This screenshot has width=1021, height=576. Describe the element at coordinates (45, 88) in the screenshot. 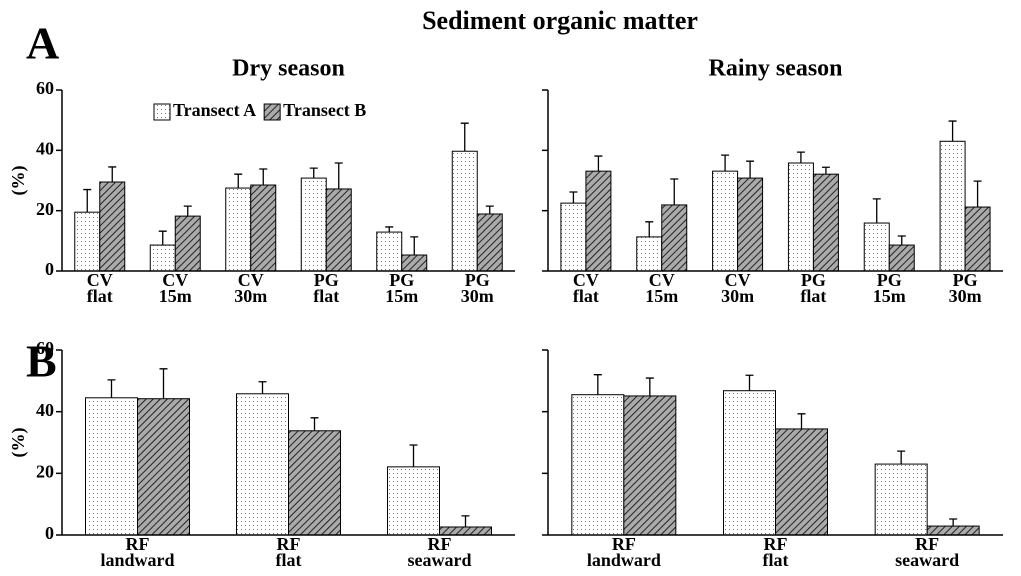

I see `y-tick-label: 60` at that location.